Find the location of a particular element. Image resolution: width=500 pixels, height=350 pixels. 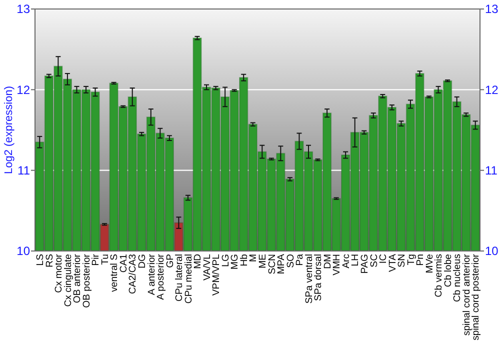

x-tick-label: MVe is located at coordinates (430, 264).